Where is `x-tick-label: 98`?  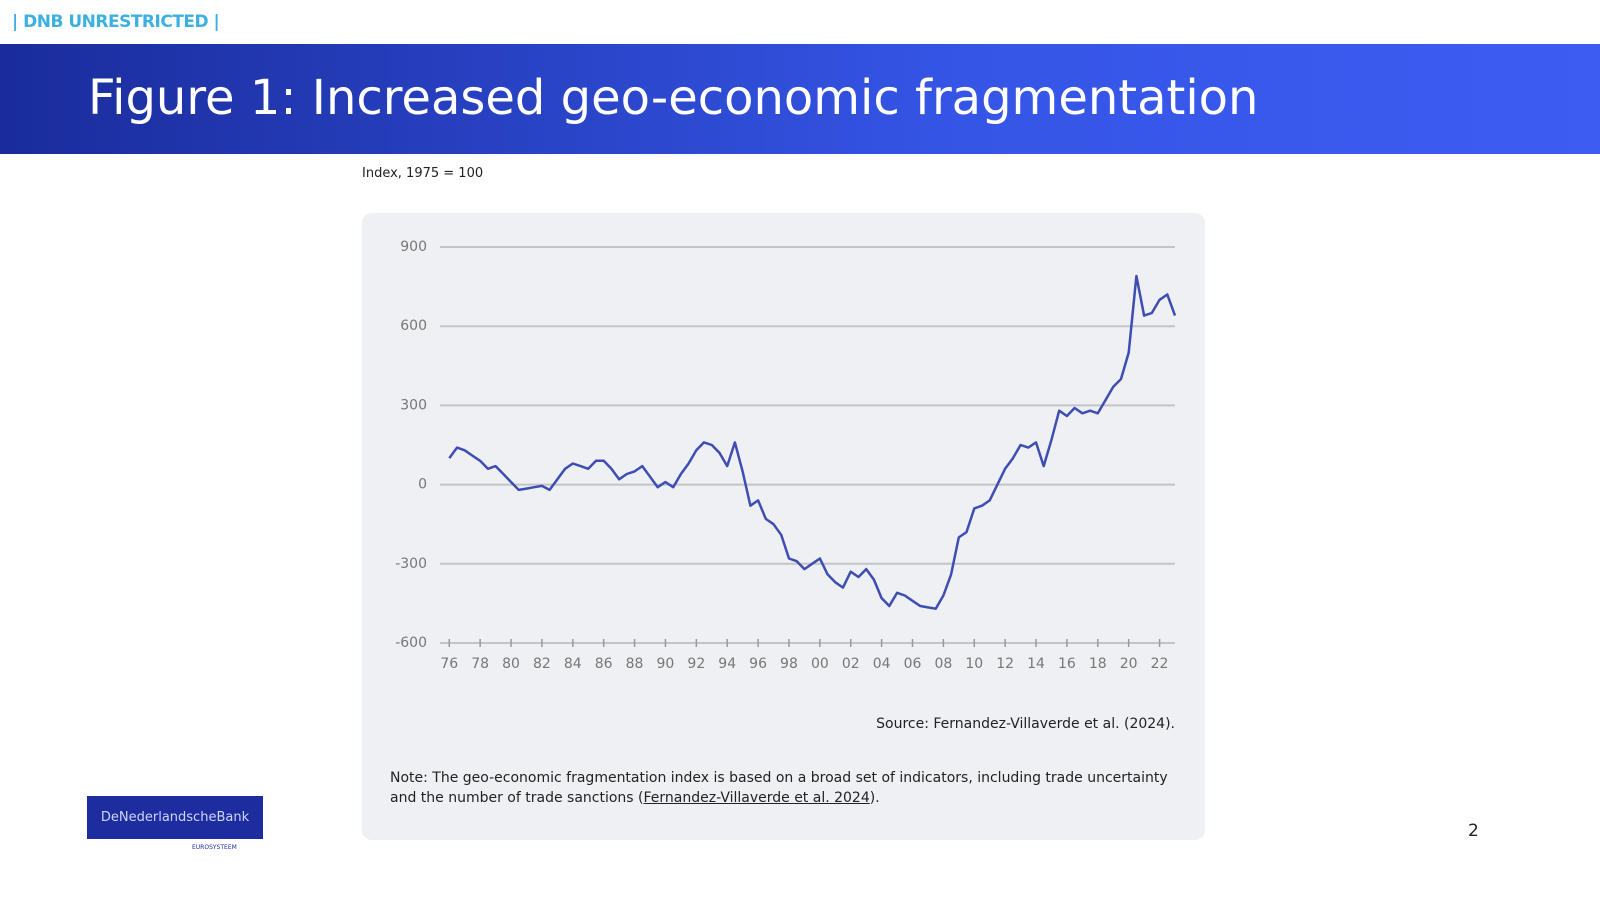
x-tick-label: 98 is located at coordinates (789, 664).